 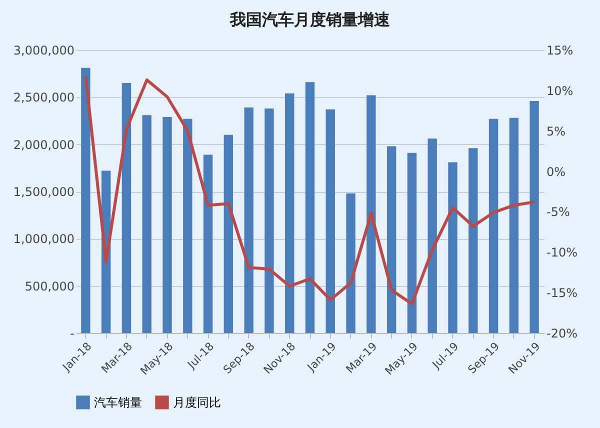 What do you see at coordinates (43, 192) in the screenshot?
I see `y-tick-label: 1,500,000` at bounding box center [43, 192].